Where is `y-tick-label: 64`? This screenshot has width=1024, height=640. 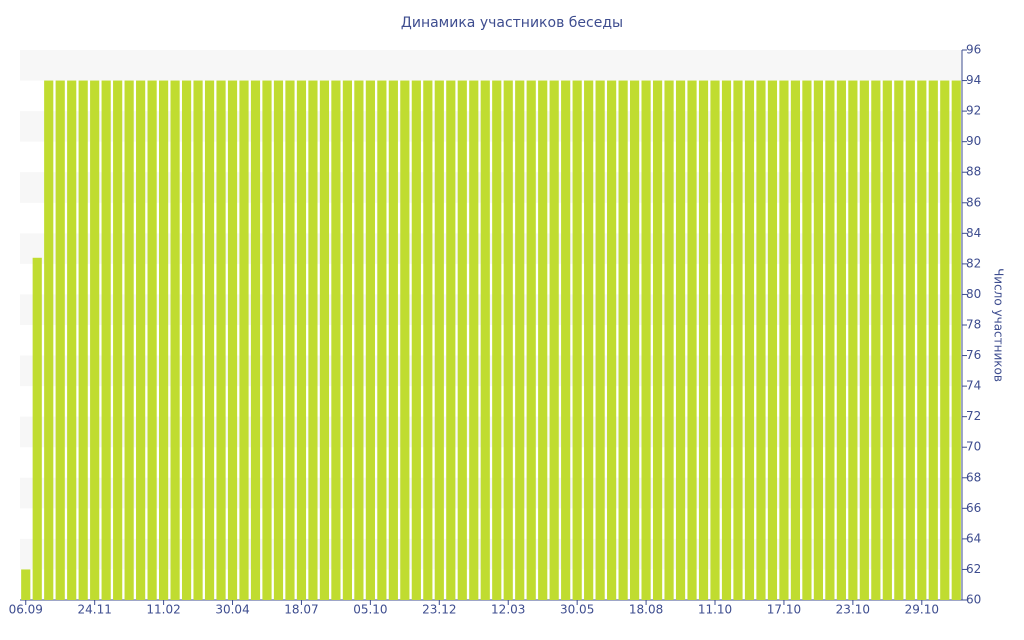
y-tick-label: 64 is located at coordinates (973, 538).